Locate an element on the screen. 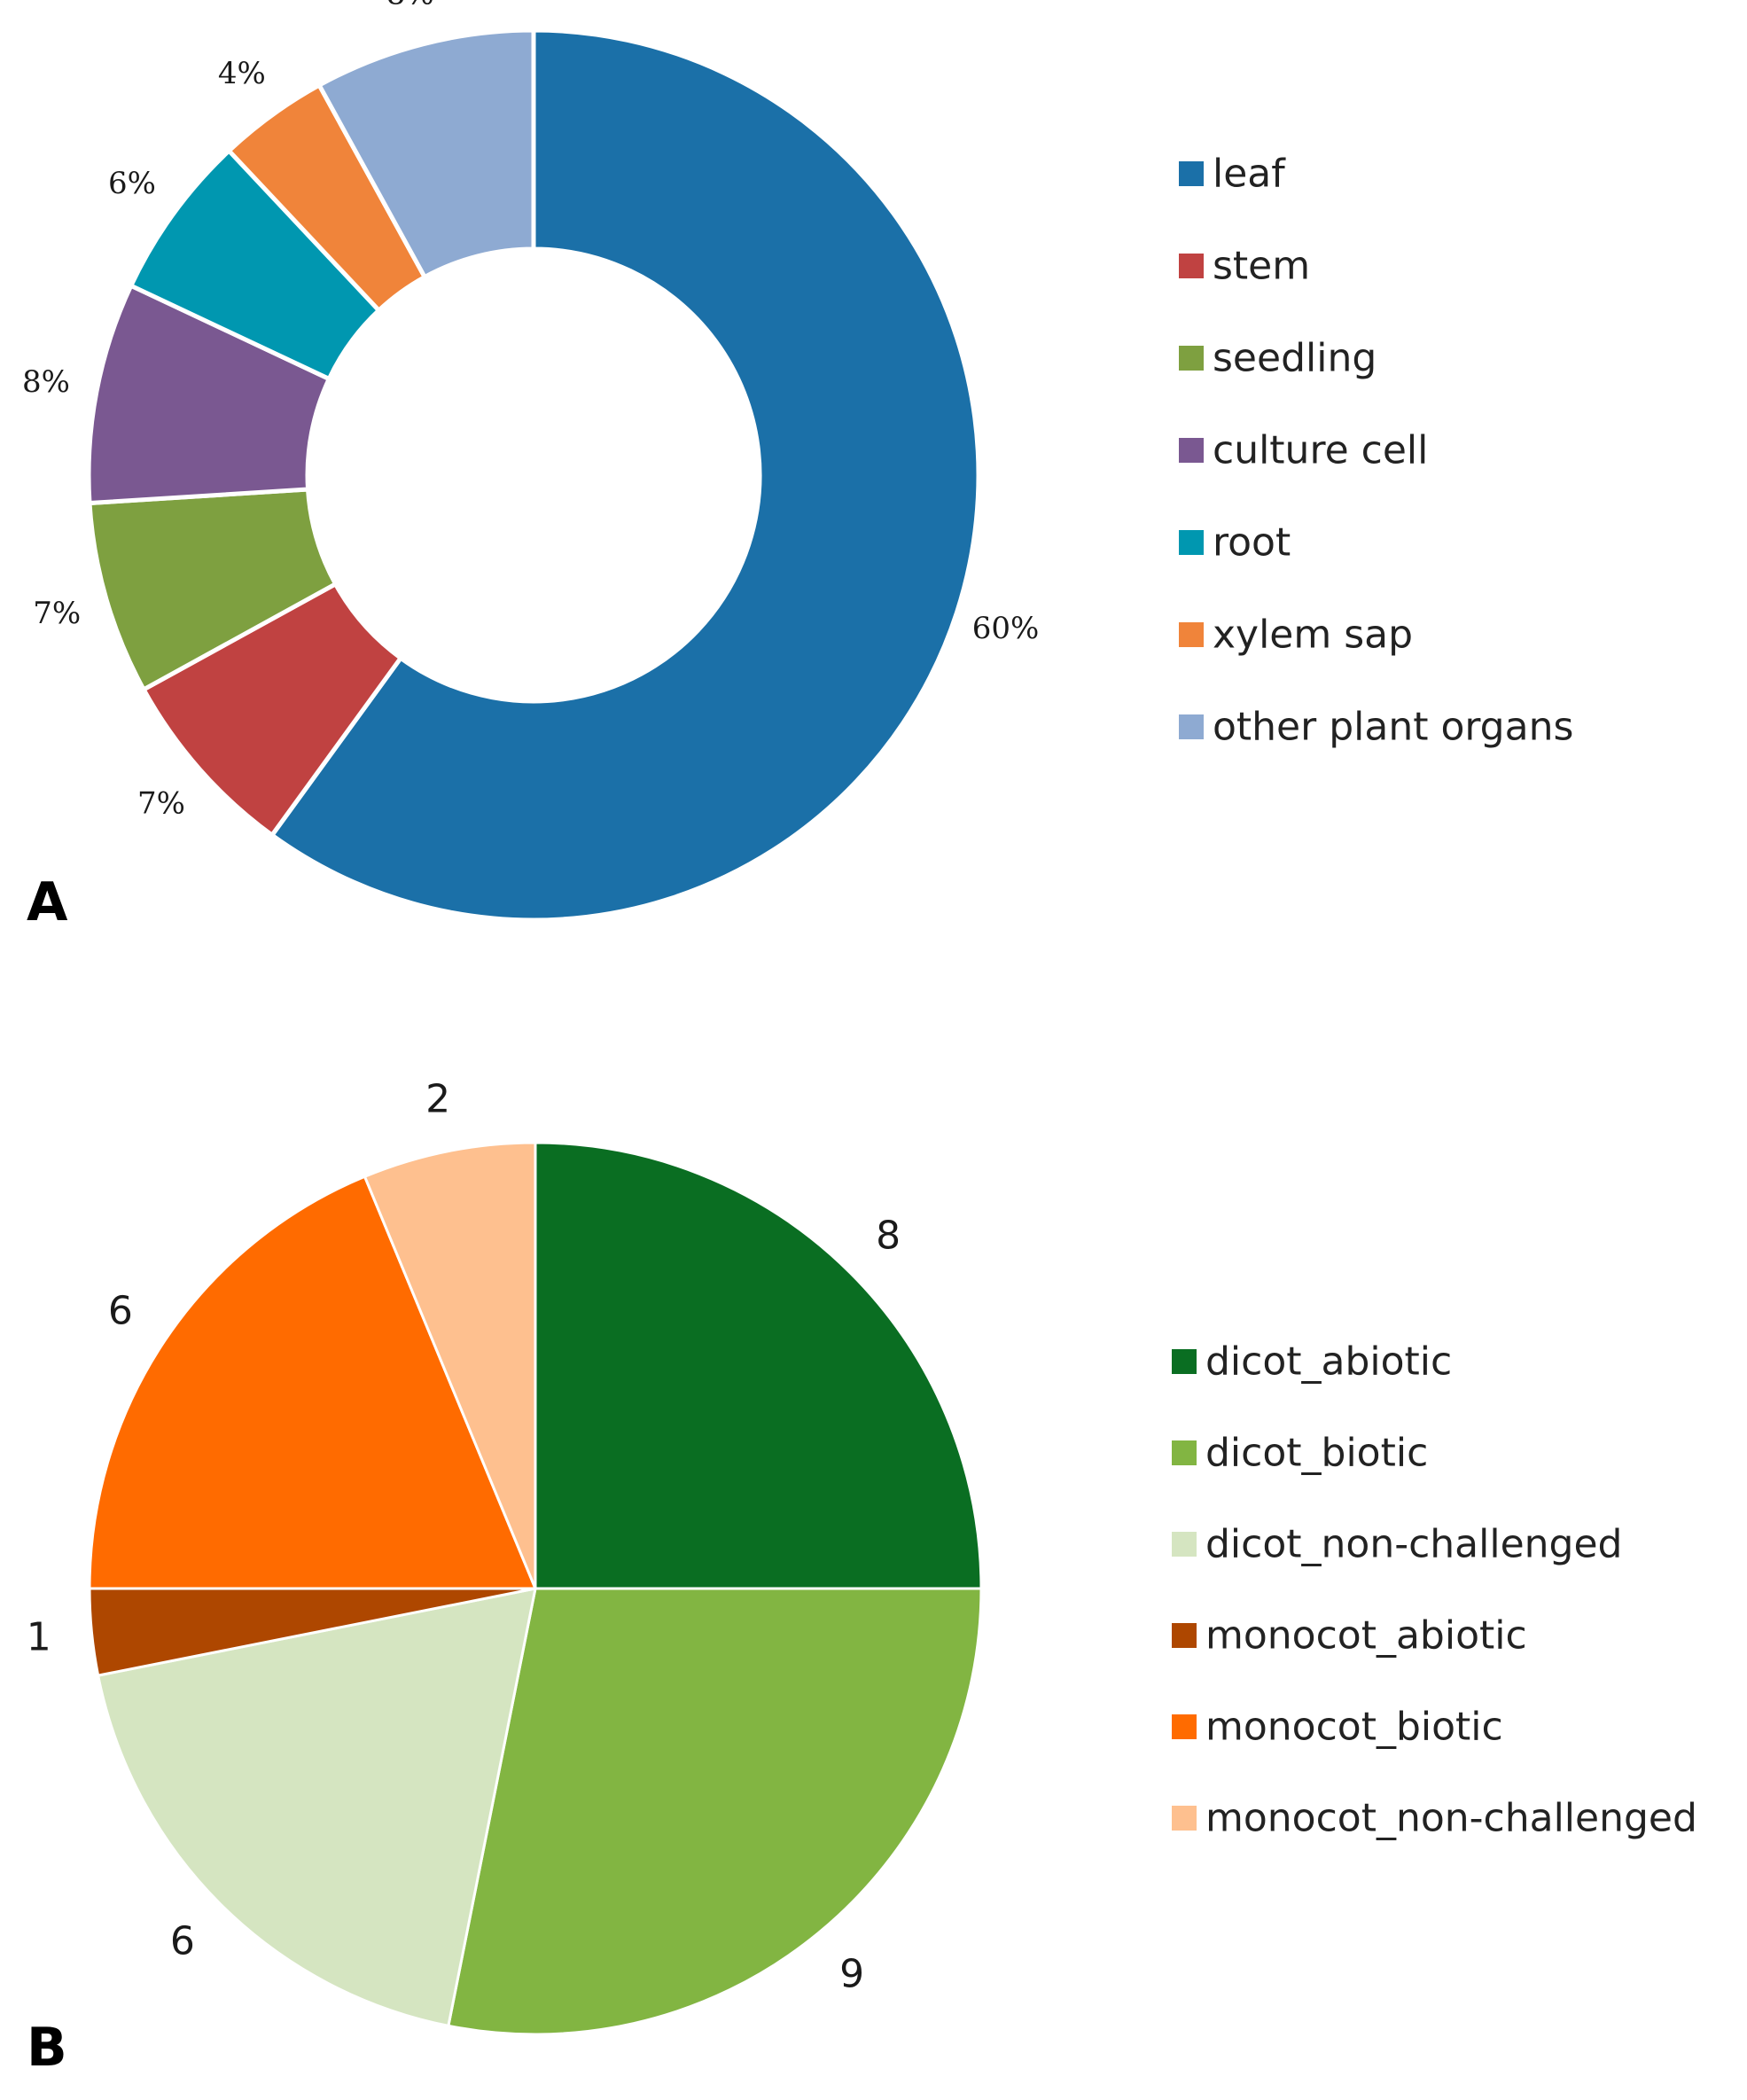 The image size is (1747, 2100). legend-swatch-monocot-abiotic is located at coordinates (1184, 1635).